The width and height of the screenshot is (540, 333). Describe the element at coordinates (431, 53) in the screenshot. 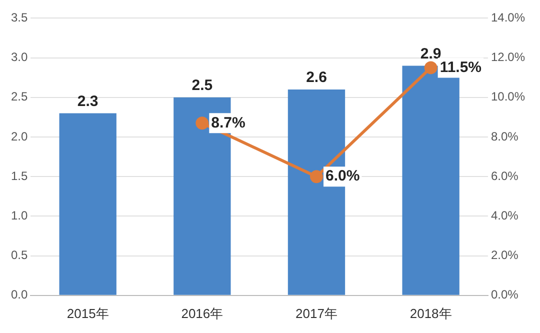

I see `data-label: 2.9` at that location.